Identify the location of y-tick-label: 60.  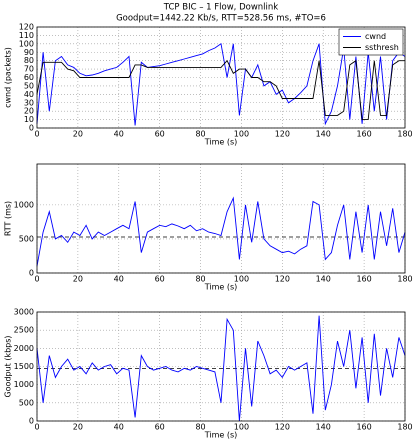
(29, 77).